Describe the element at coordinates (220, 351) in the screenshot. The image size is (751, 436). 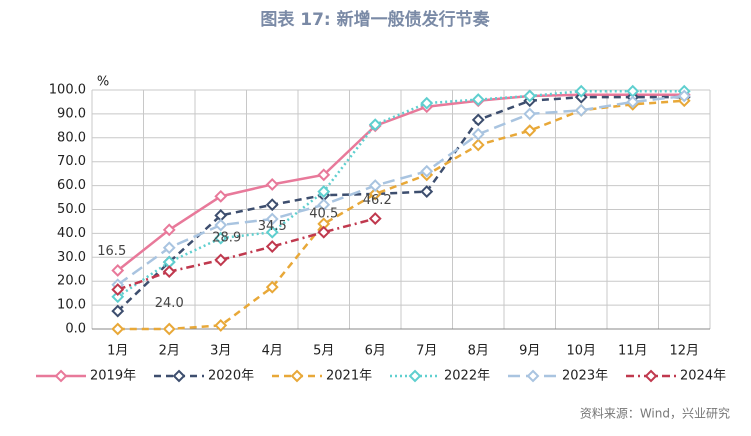
I see `x-tick-label: 3月` at that location.